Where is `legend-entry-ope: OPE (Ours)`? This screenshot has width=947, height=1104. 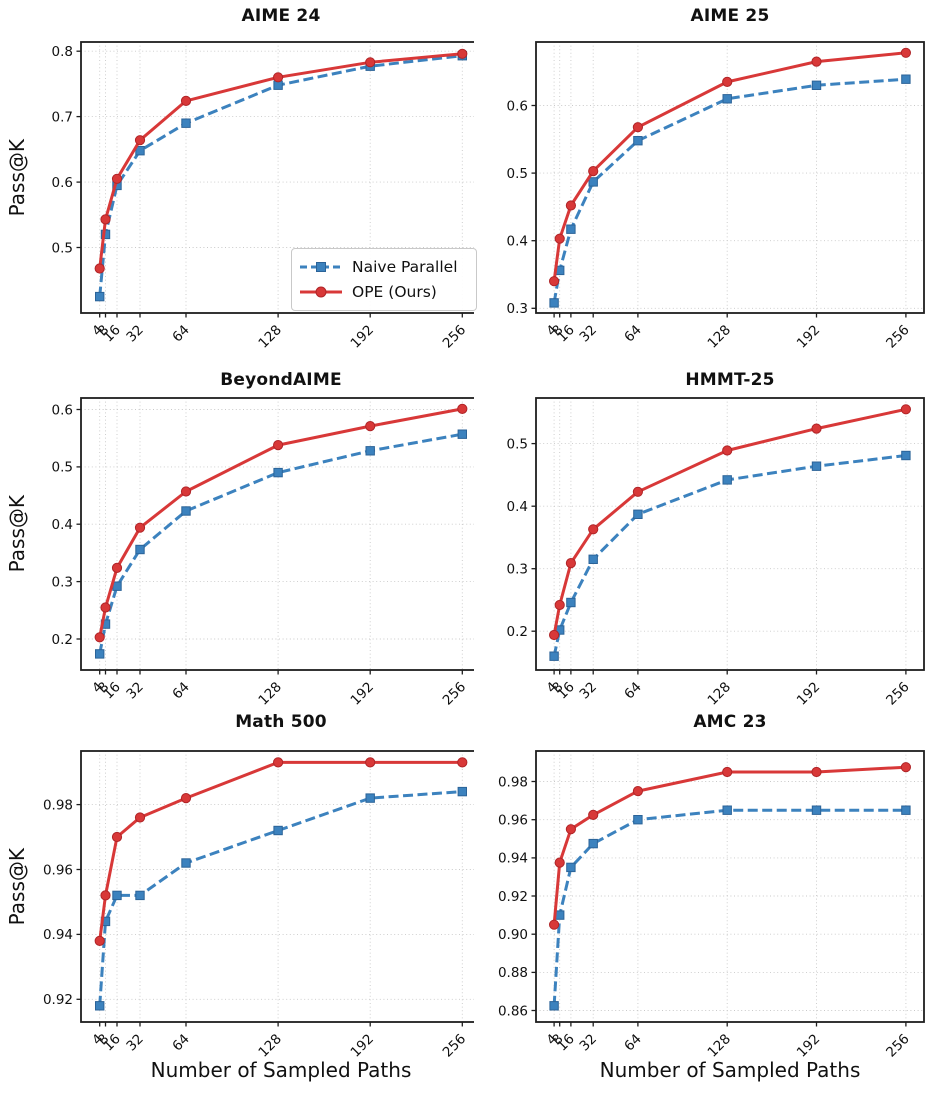 legend-entry-ope: OPE (Ours) is located at coordinates (383, 291).